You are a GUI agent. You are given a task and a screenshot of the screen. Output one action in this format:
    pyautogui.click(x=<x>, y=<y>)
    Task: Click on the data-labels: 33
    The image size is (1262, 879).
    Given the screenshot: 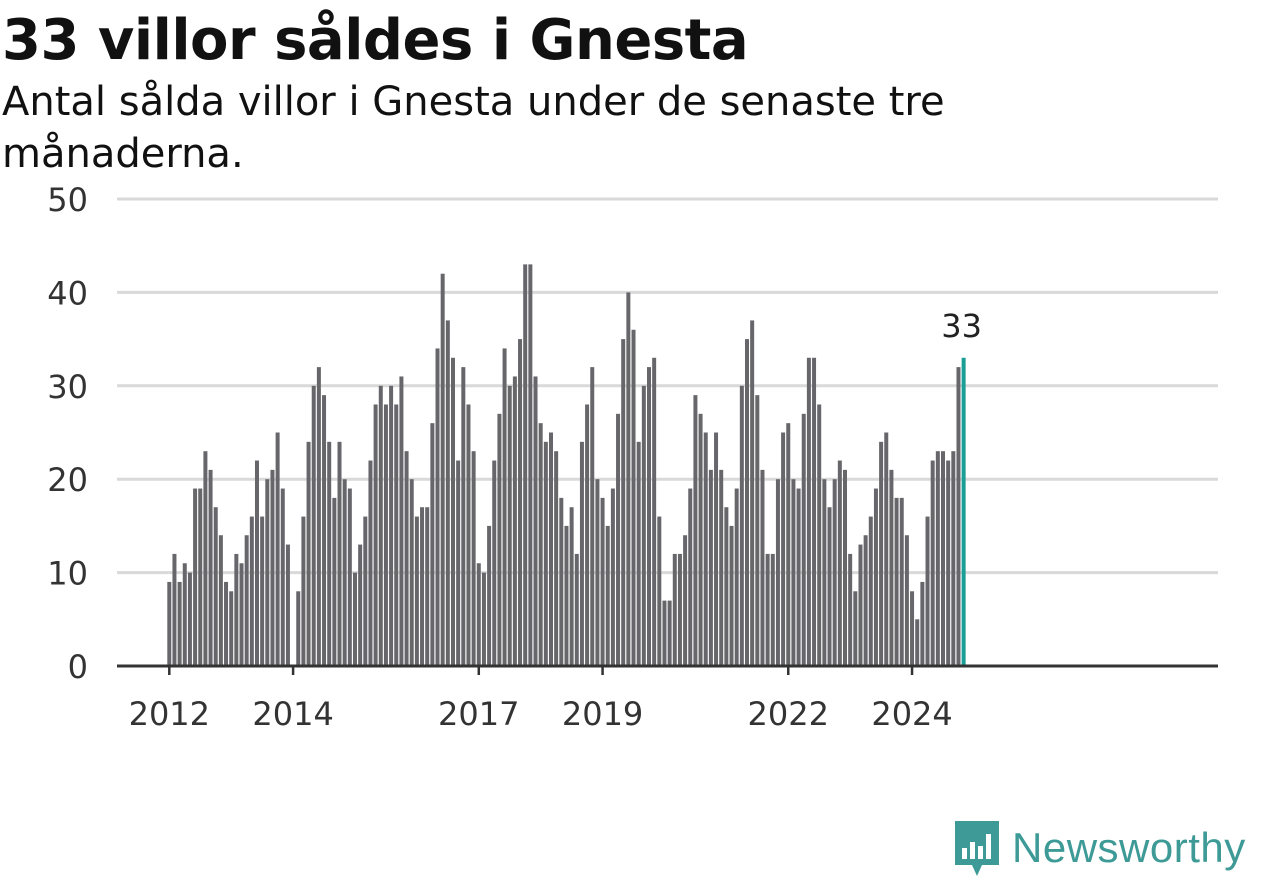 What is the action you would take?
    pyautogui.click(x=961, y=326)
    